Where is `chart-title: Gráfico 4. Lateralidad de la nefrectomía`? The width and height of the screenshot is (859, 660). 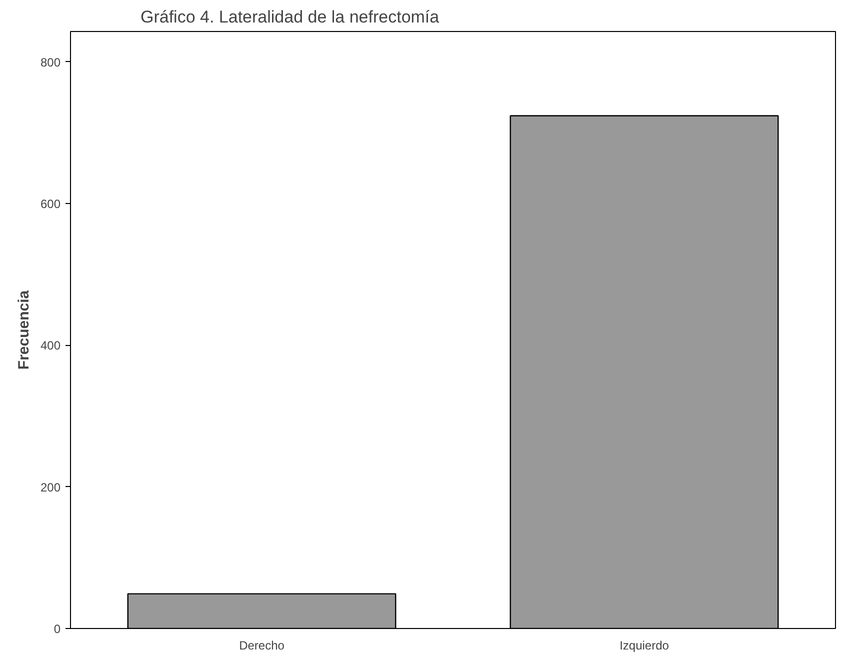 chart-title: Gráfico 4. Lateralidad de la nefrectomía is located at coordinates (290, 17).